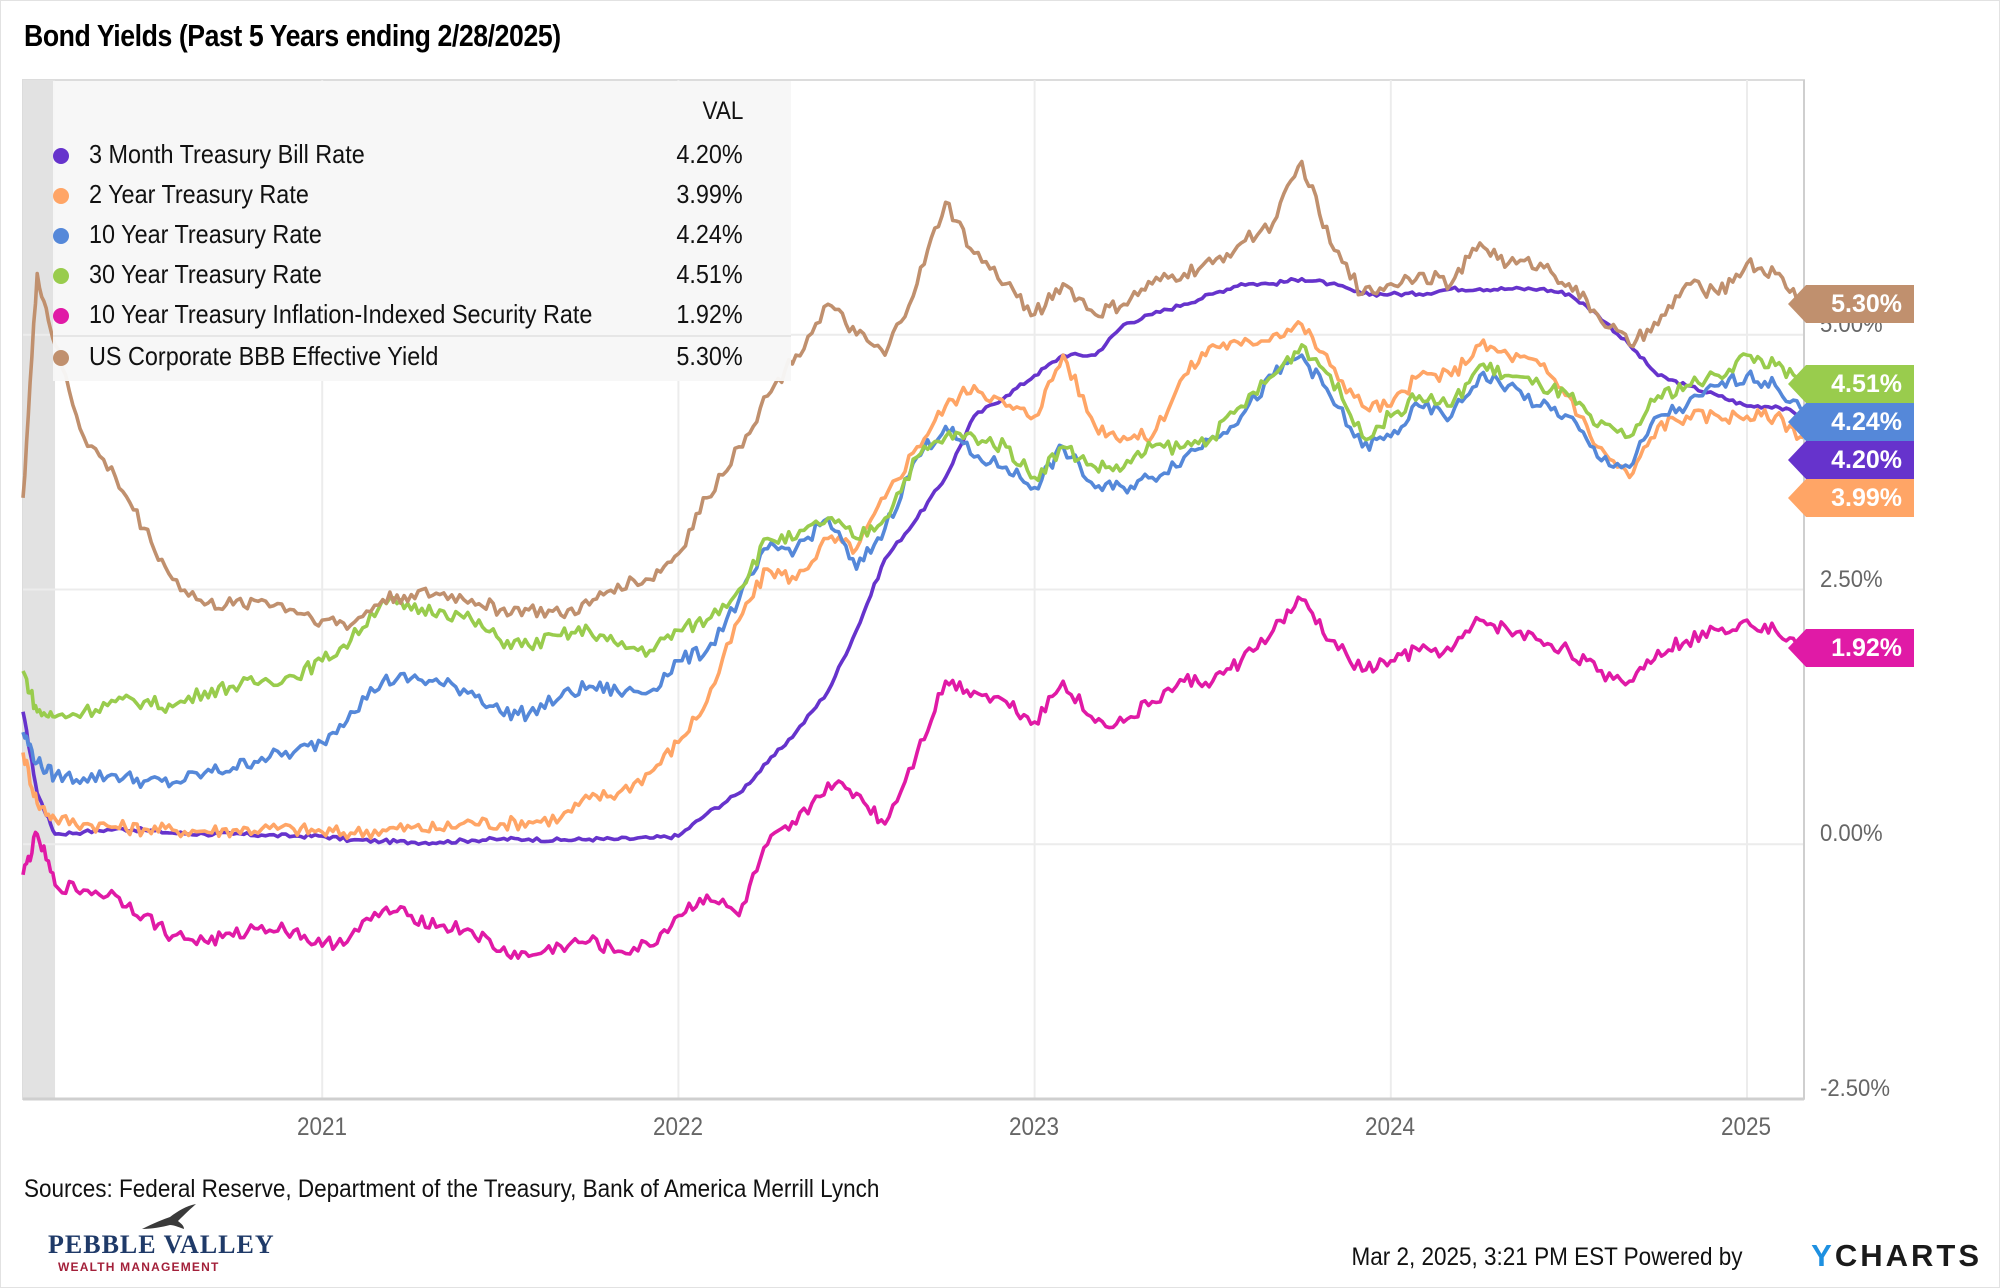 The image size is (2000, 1288). What do you see at coordinates (205, 274) in the screenshot?
I see `legend-label: 30 Year Treasury Rate` at bounding box center [205, 274].